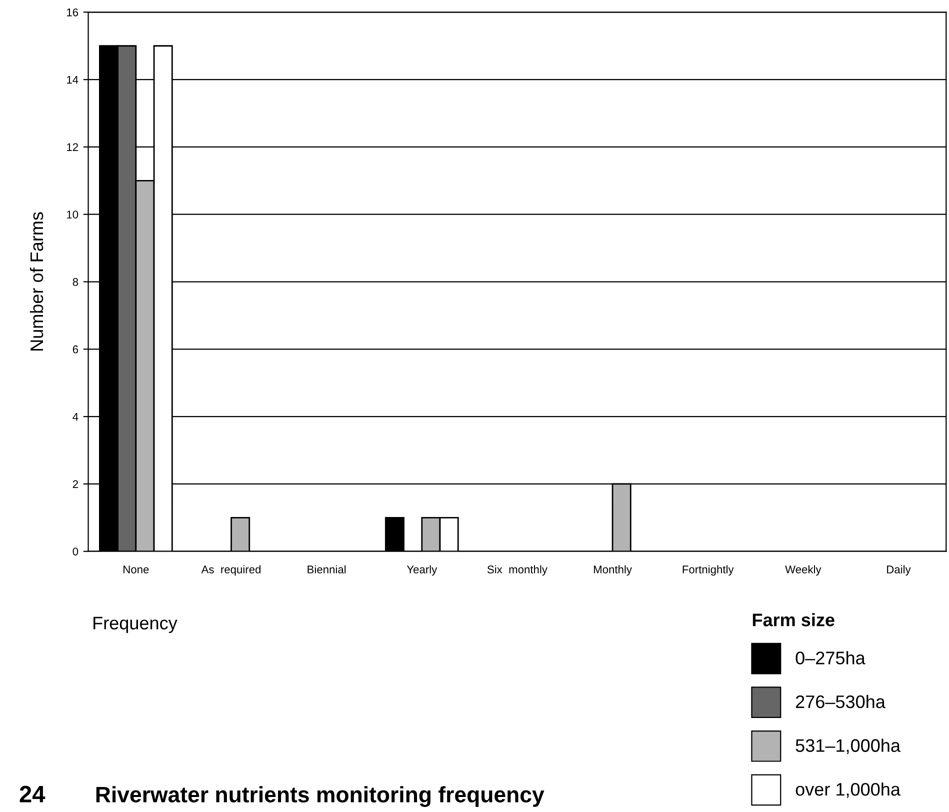 This screenshot has height=812, width=949. I want to click on legend-label: 276–530ha, so click(841, 701).